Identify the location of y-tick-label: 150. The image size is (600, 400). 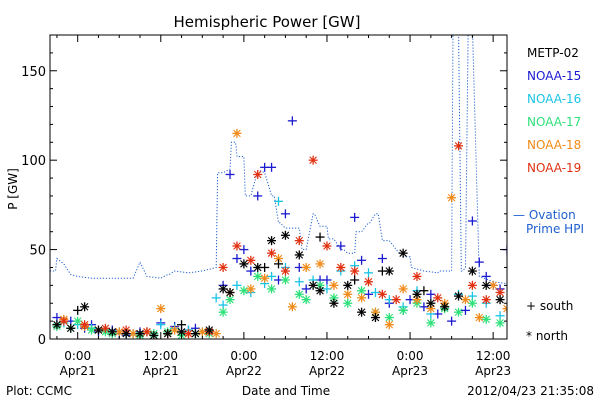
(33, 72).